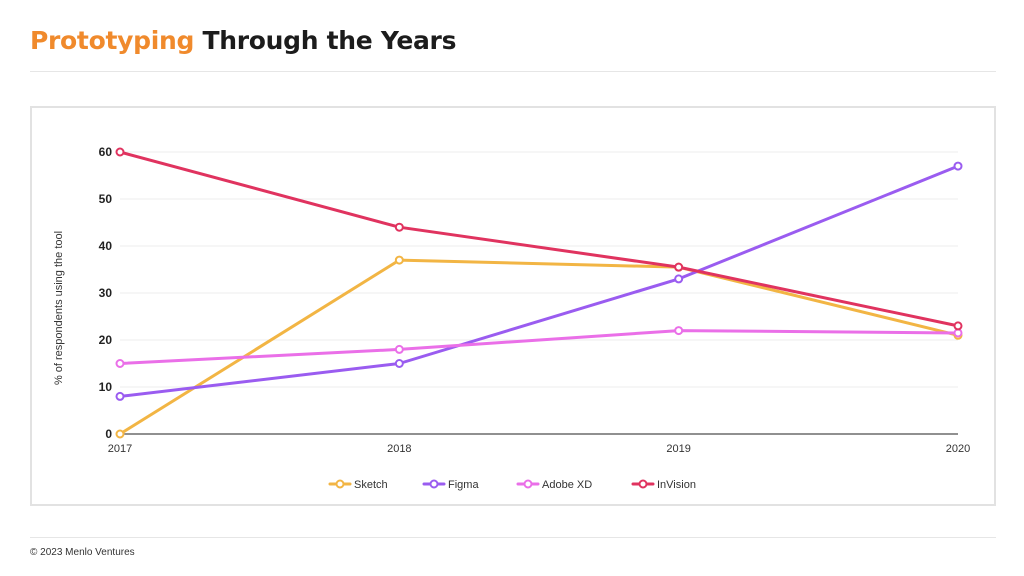  I want to click on page-title: Prototyping Through the Years, so click(243, 40).